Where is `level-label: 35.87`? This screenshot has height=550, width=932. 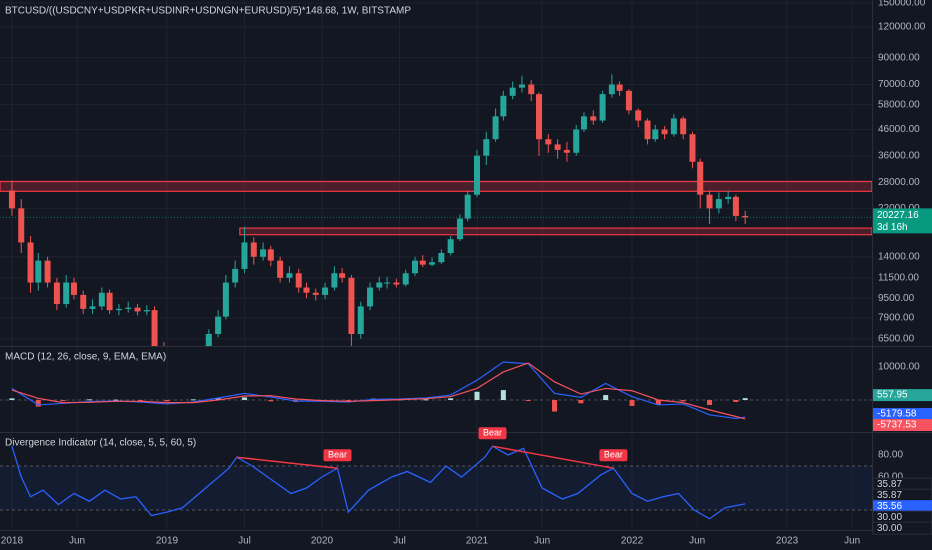
level-label: 35.87 is located at coordinates (889, 495).